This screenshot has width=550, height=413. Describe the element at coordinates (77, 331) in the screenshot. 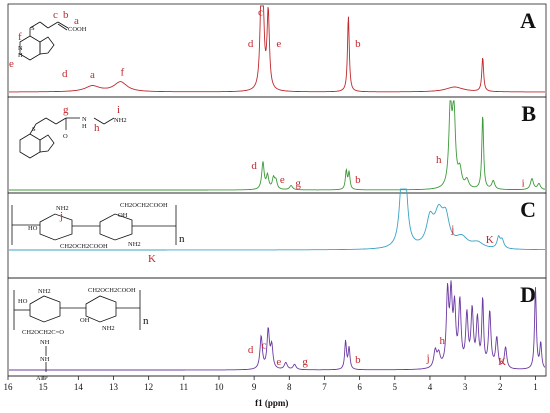

I see `structure-d` at that location.